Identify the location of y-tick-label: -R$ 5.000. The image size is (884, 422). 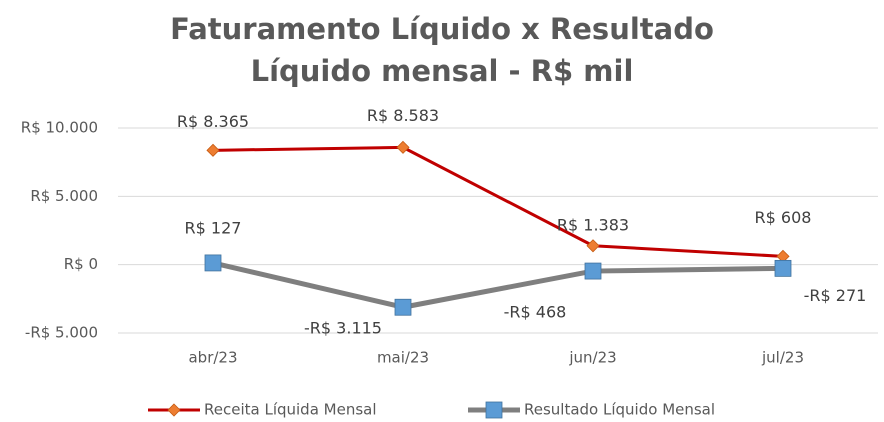
(61, 333).